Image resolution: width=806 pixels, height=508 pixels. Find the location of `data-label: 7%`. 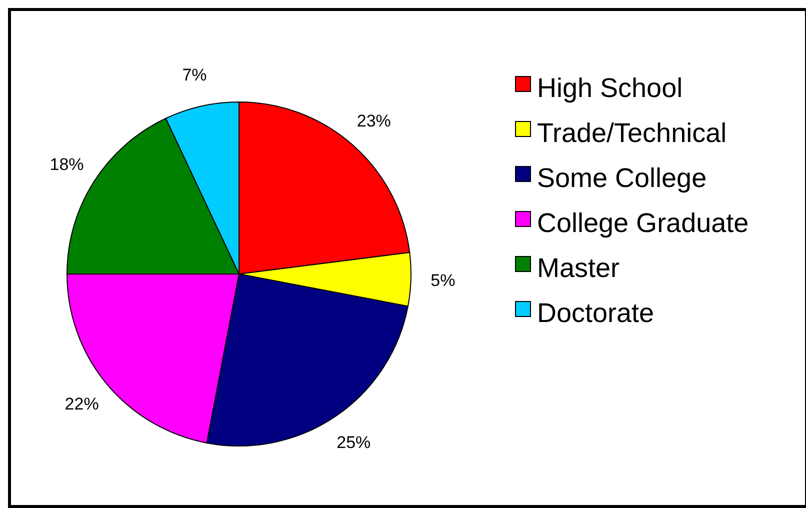

data-label: 7% is located at coordinates (194, 74).